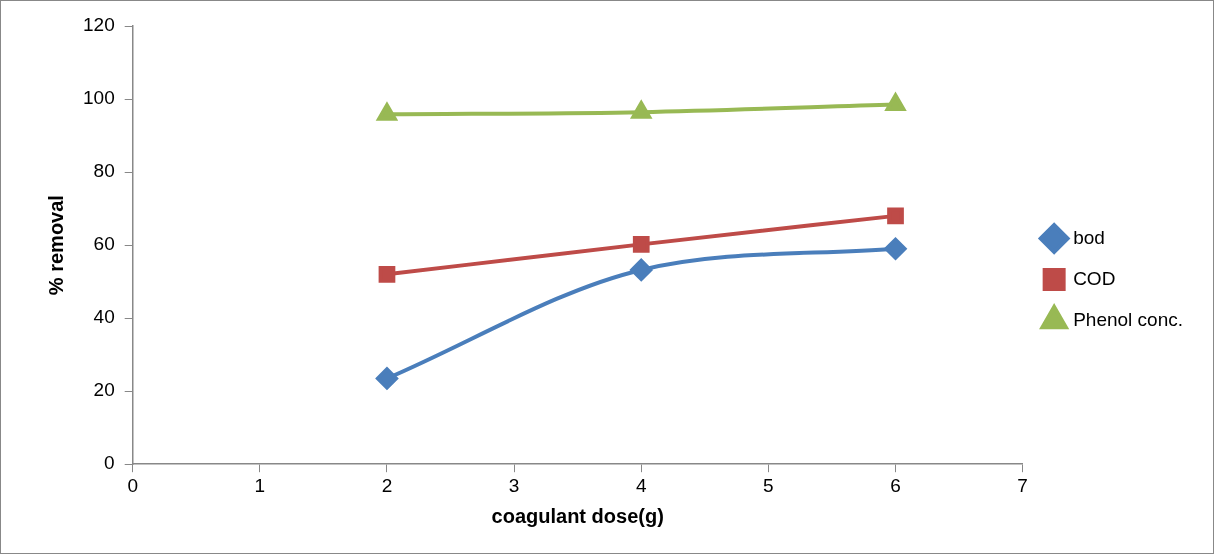 This screenshot has height=554, width=1214. I want to click on x-tick-label: 0, so click(132, 485).